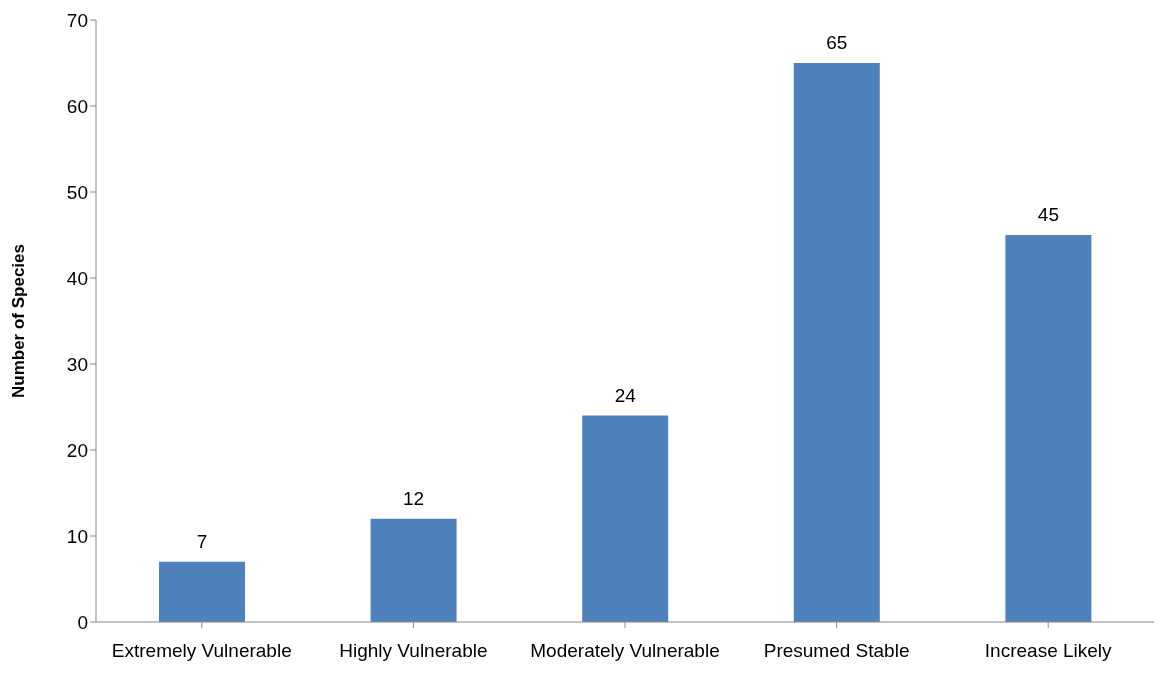 The image size is (1164, 698). I want to click on data-label: 7, so click(202, 541).